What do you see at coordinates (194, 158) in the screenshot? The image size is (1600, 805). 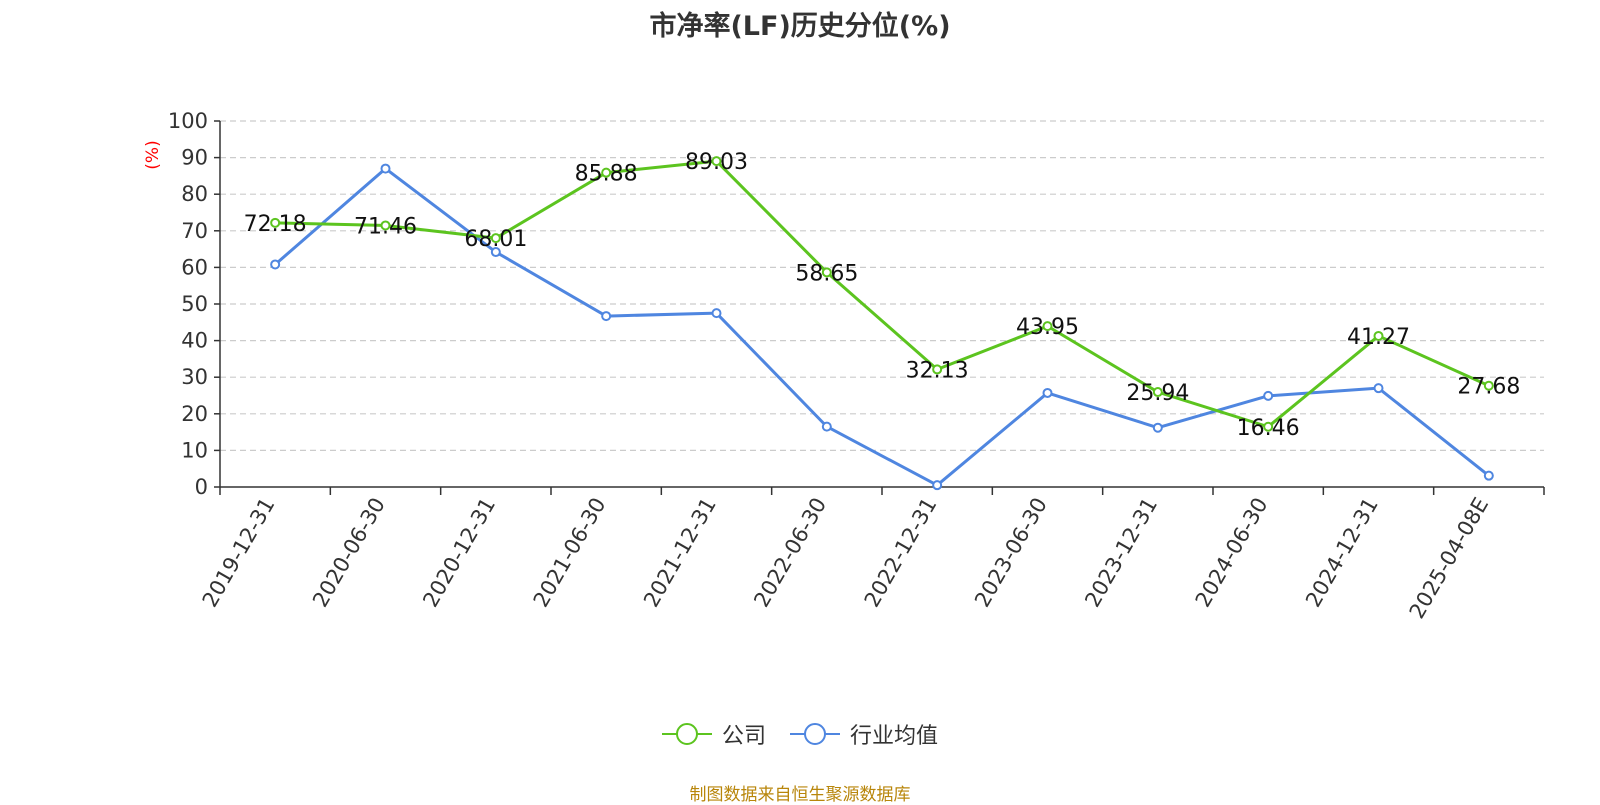 I see `y-tick-label: 90` at bounding box center [194, 158].